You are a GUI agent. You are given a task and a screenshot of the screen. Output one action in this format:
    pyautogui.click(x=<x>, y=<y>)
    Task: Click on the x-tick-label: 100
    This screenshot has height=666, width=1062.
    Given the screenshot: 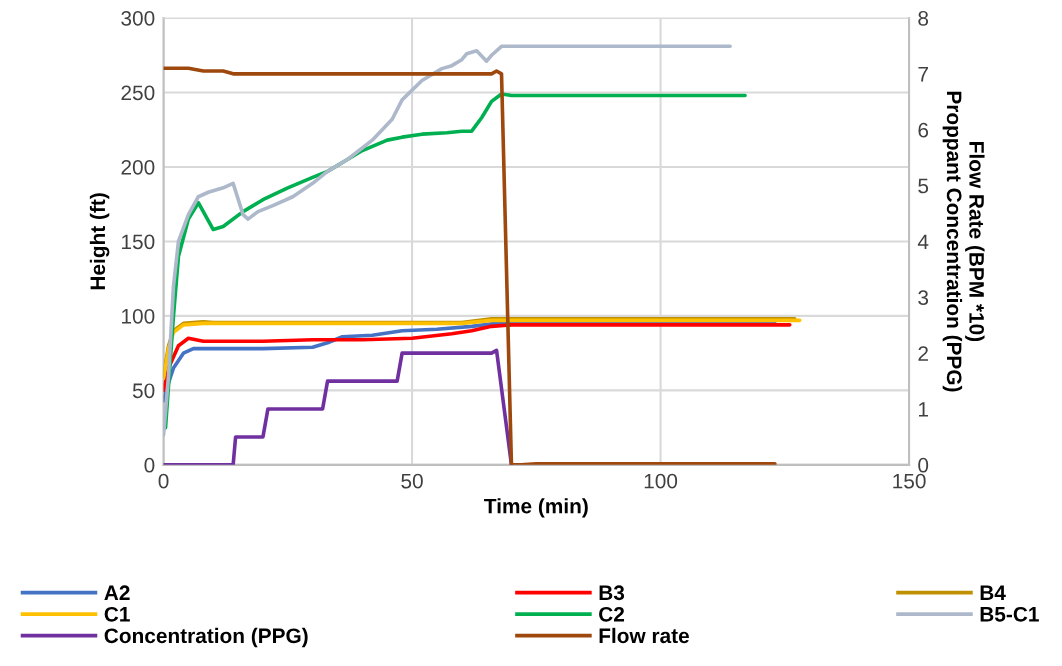 What is the action you would take?
    pyautogui.click(x=661, y=481)
    